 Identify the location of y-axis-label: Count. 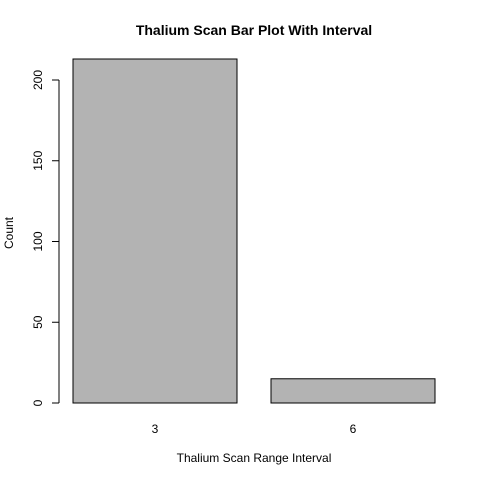
(9, 232).